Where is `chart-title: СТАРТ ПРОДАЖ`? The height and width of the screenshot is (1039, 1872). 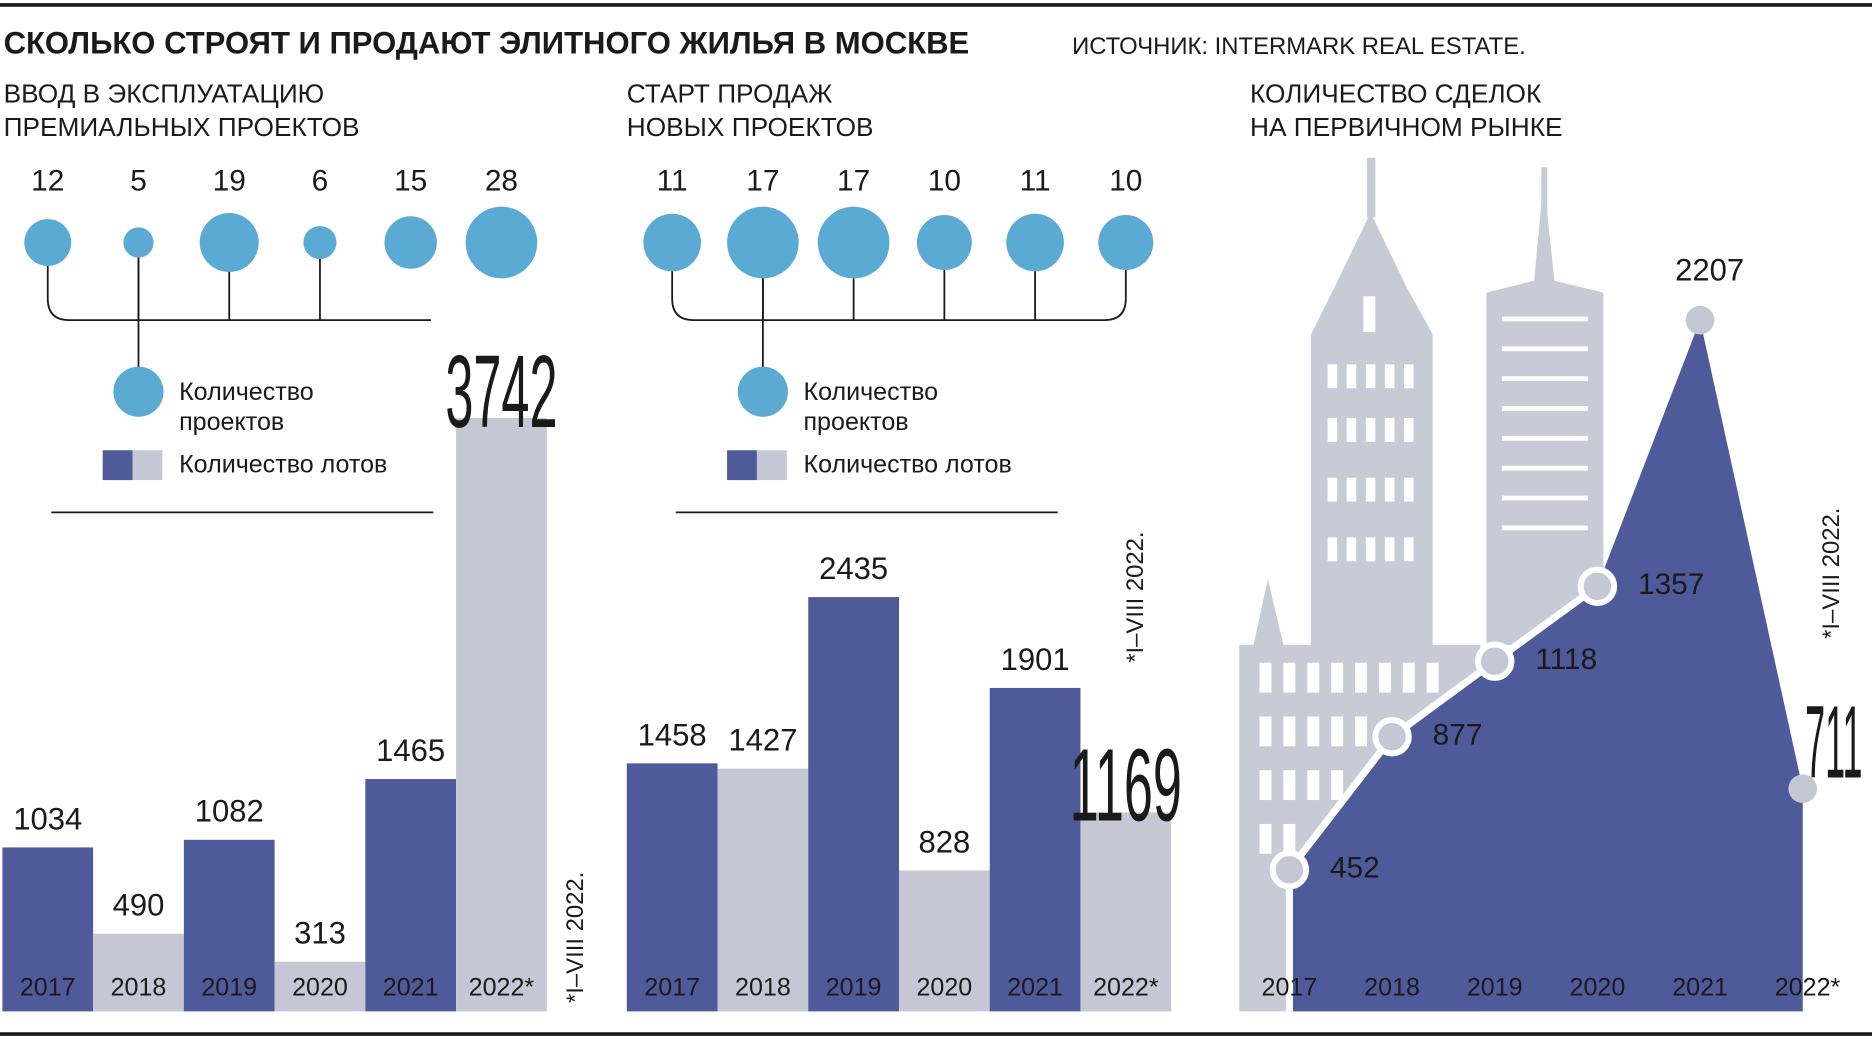
chart-title: СТАРТ ПРОДАЖ is located at coordinates (730, 94).